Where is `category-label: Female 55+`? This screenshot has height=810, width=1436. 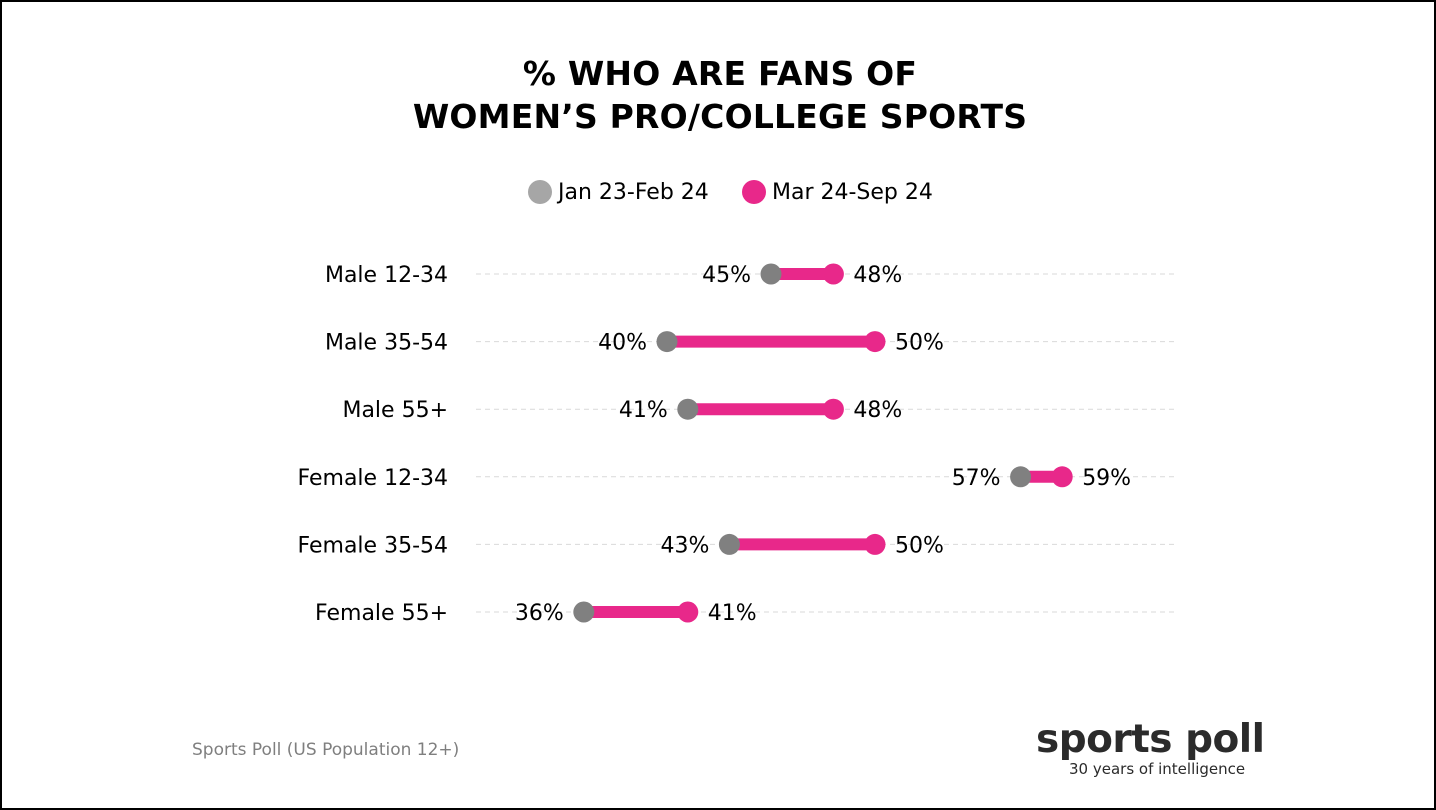
category-label: Female 55+ is located at coordinates (381, 613).